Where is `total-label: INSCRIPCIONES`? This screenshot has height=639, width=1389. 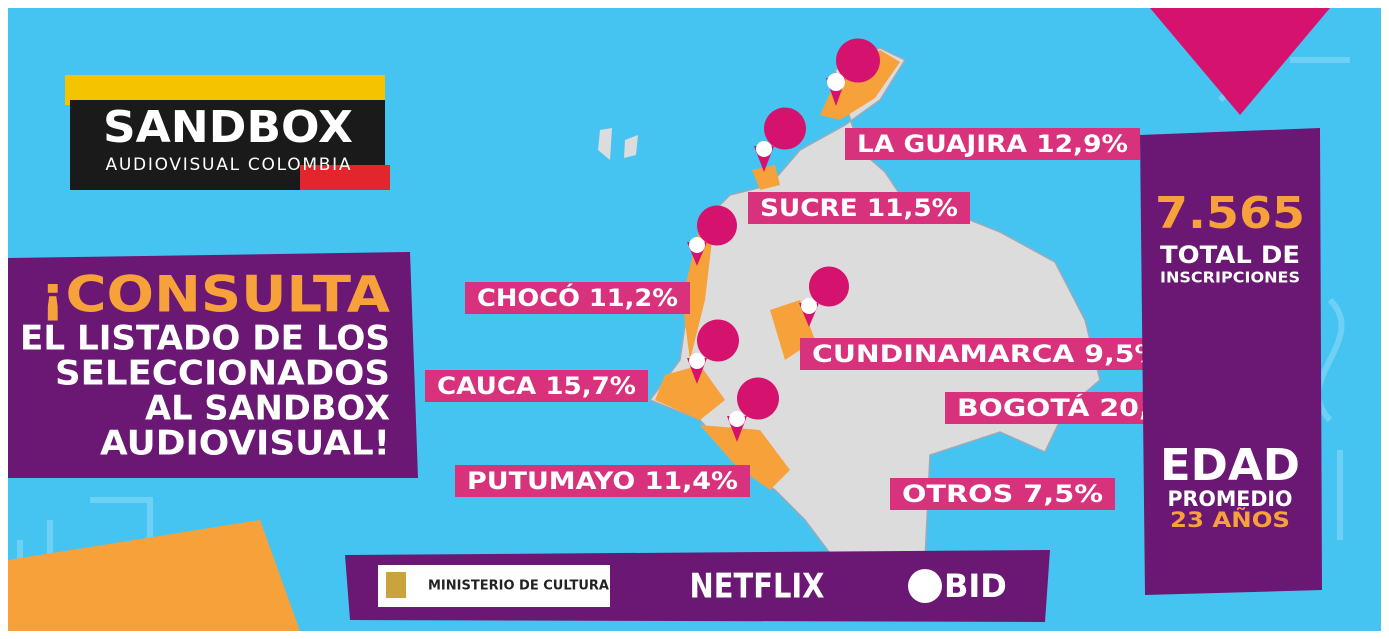 total-label: INSCRIPCIONES is located at coordinates (1230, 278).